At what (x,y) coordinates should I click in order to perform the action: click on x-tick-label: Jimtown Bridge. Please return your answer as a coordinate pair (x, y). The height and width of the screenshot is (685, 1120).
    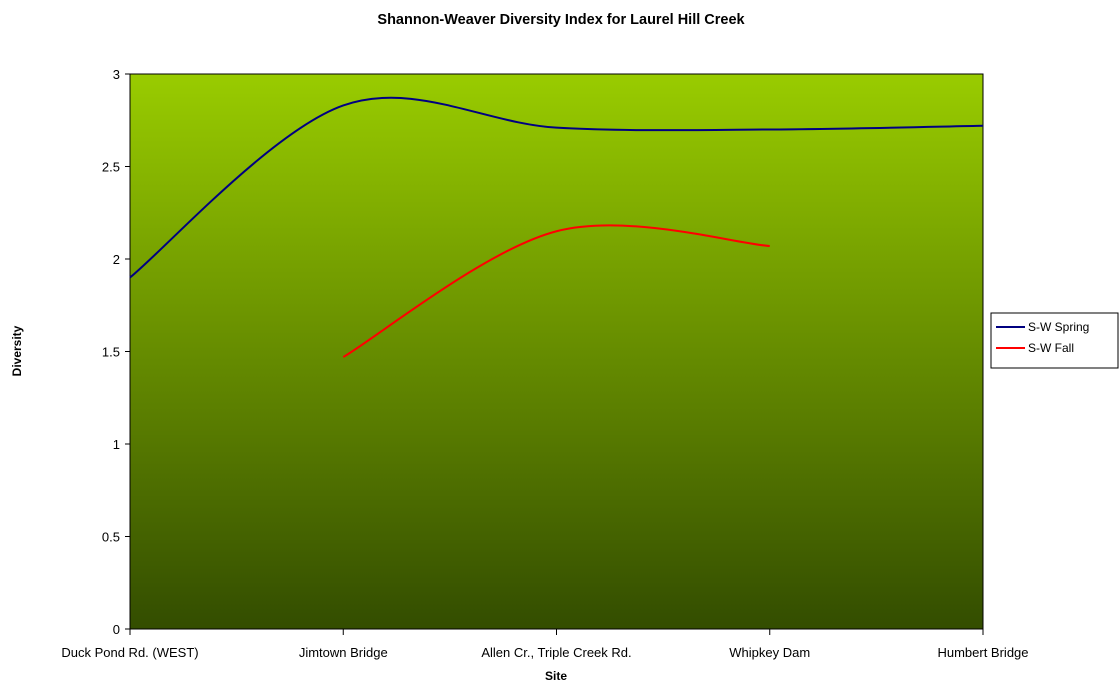
    Looking at the image, I should click on (343, 652).